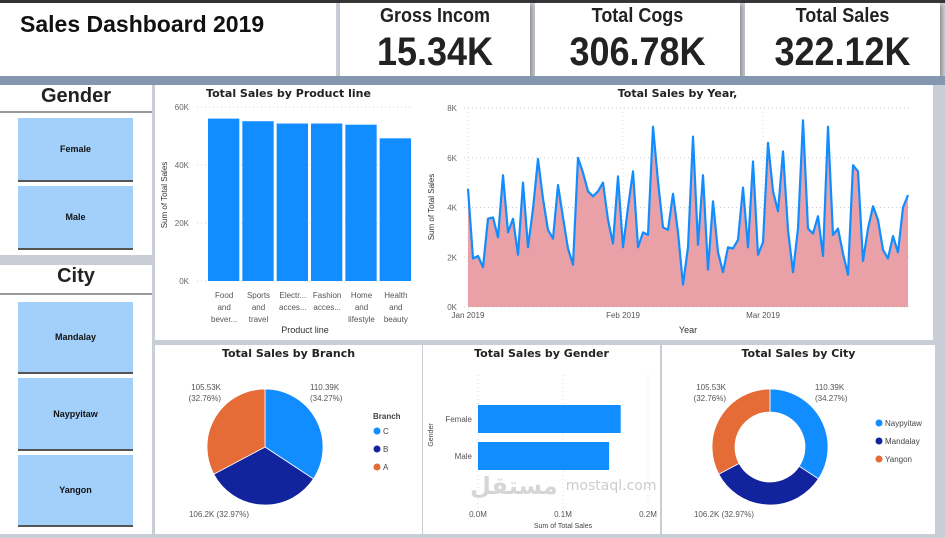 This screenshot has width=945, height=538. What do you see at coordinates (361, 319) in the screenshot?
I see `x-tick-label: lifestyle` at bounding box center [361, 319].